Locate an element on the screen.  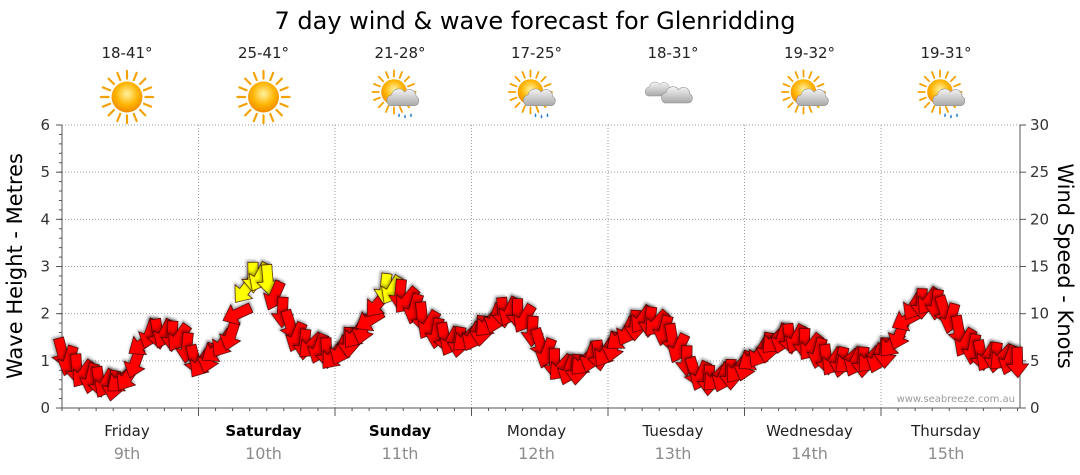
day-date-label: 12th is located at coordinates (536, 453).